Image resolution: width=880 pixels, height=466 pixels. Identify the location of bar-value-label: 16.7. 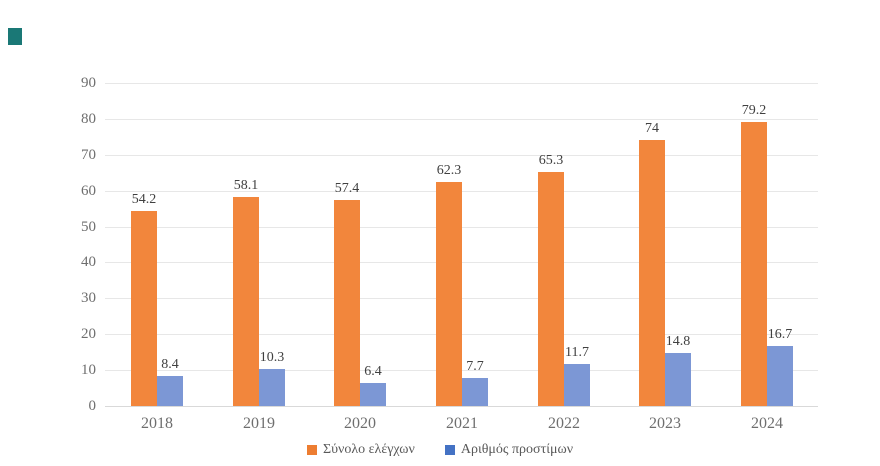
(780, 334).